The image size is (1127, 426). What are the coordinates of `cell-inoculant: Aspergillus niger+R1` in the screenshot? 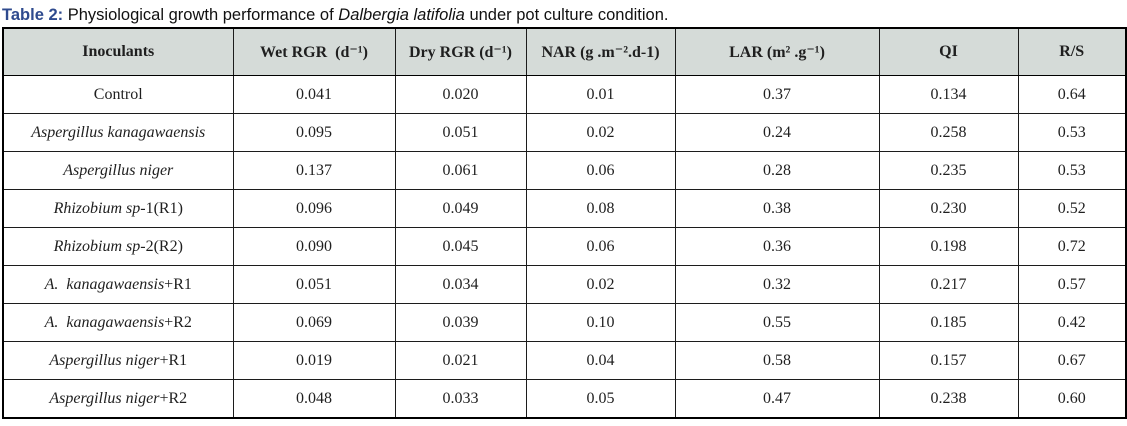 It's located at (118, 360).